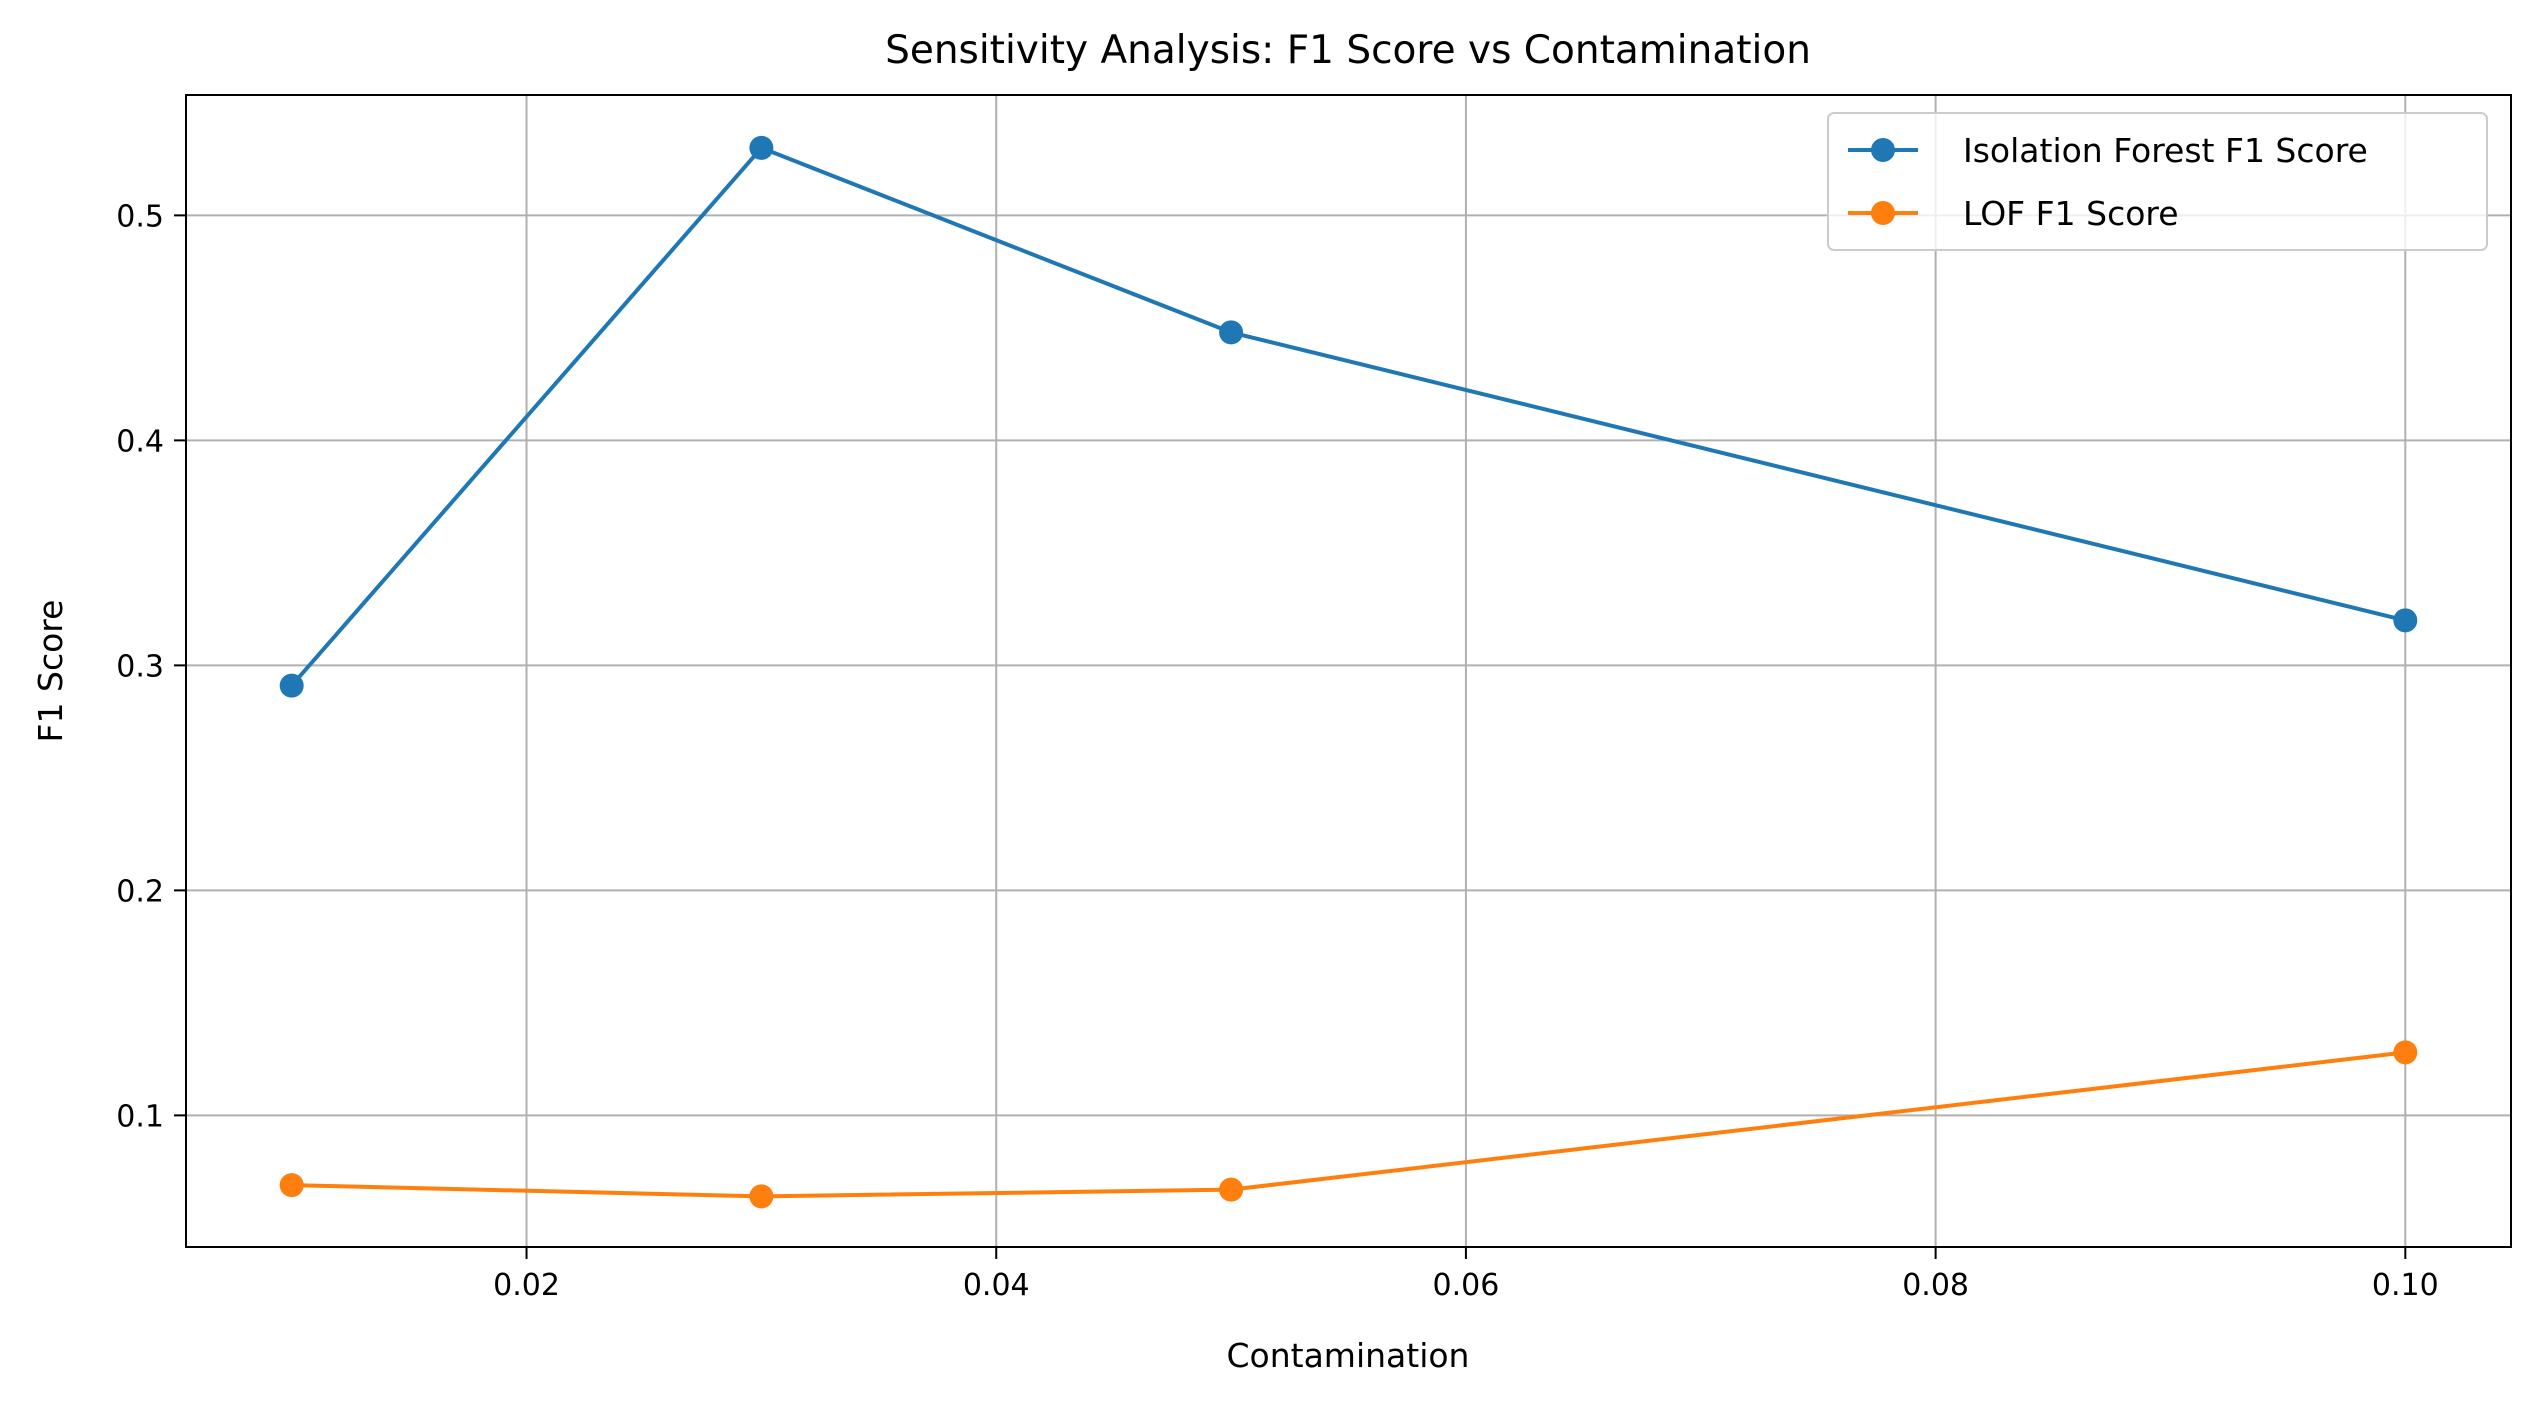 Image resolution: width=2539 pixels, height=1407 pixels. I want to click on y-tick-label: 0.4, so click(140, 441).